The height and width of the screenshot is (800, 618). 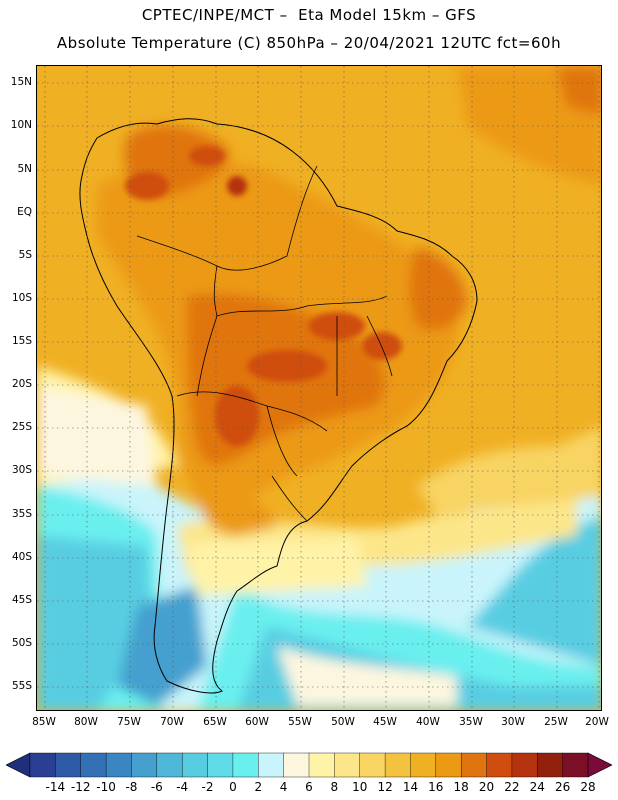 I want to click on lon-label: 80W, so click(x=86, y=722).